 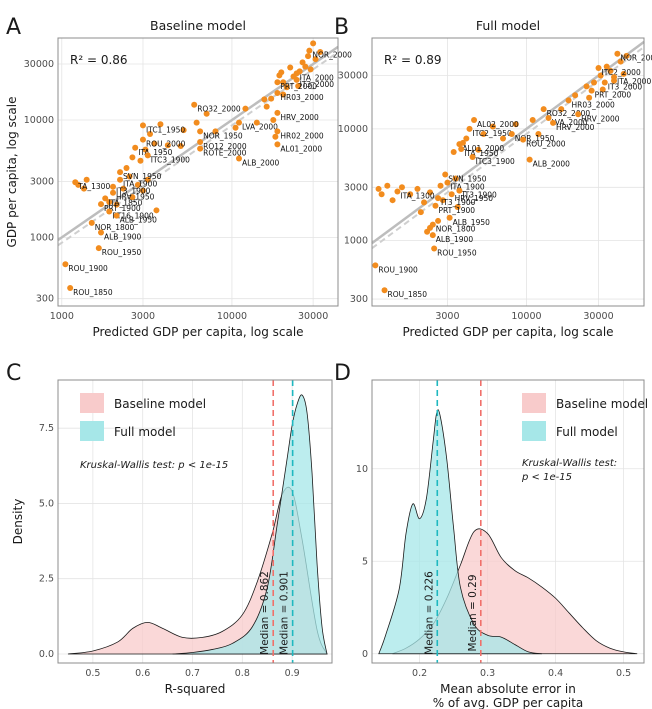 I want to click on median-label: Median = 0.901, so click(x=285, y=613).